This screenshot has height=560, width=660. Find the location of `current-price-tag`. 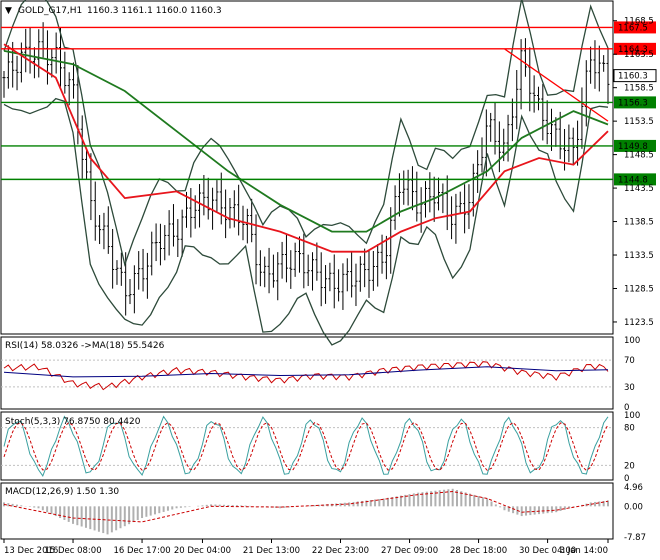

current-price-tag is located at coordinates (635, 76).